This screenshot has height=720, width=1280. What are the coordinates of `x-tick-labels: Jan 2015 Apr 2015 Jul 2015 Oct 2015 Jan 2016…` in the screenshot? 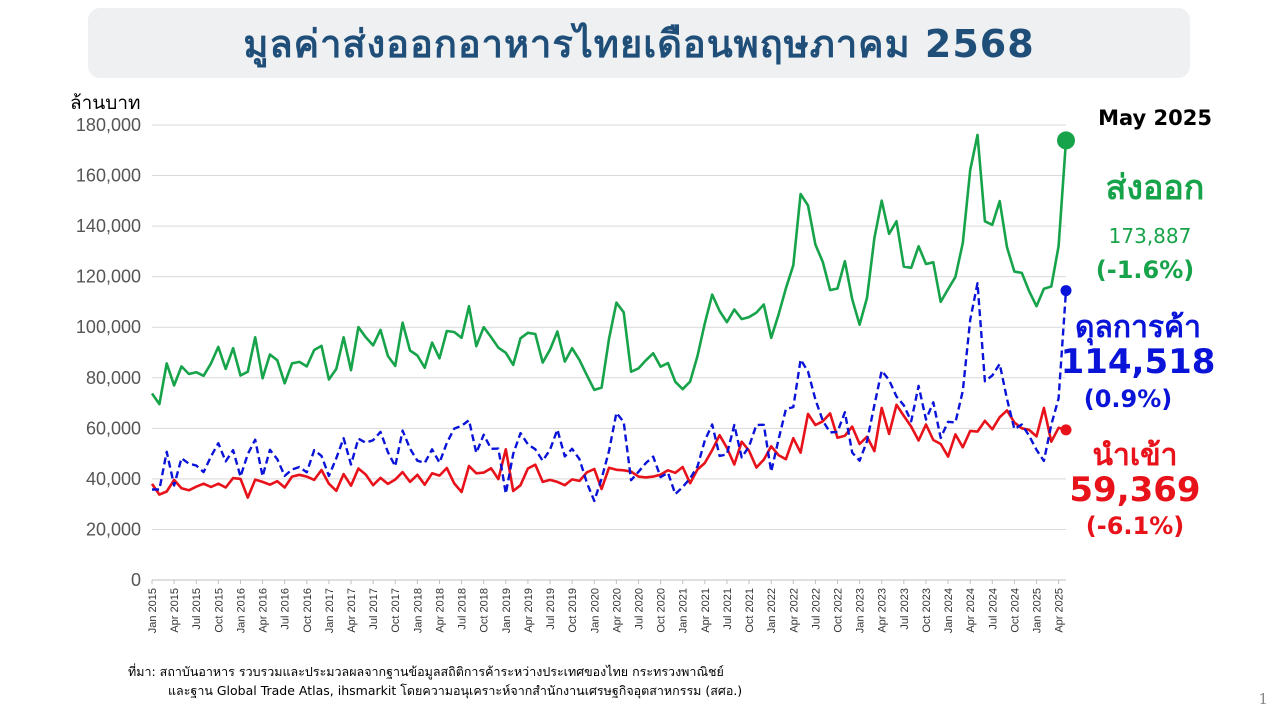 It's located at (606, 610).